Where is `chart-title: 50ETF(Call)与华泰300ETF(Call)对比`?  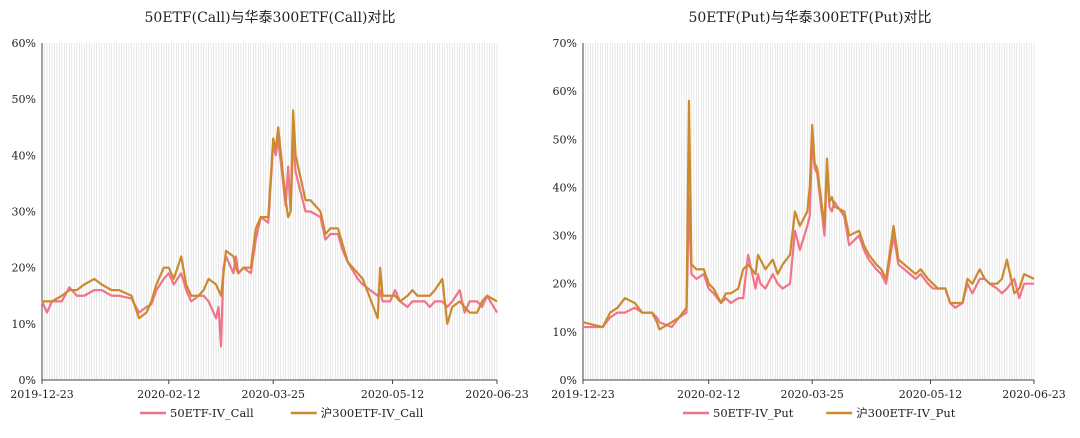
chart-title: 50ETF(Call)与华泰300ETF(Call)对比 is located at coordinates (270, 18).